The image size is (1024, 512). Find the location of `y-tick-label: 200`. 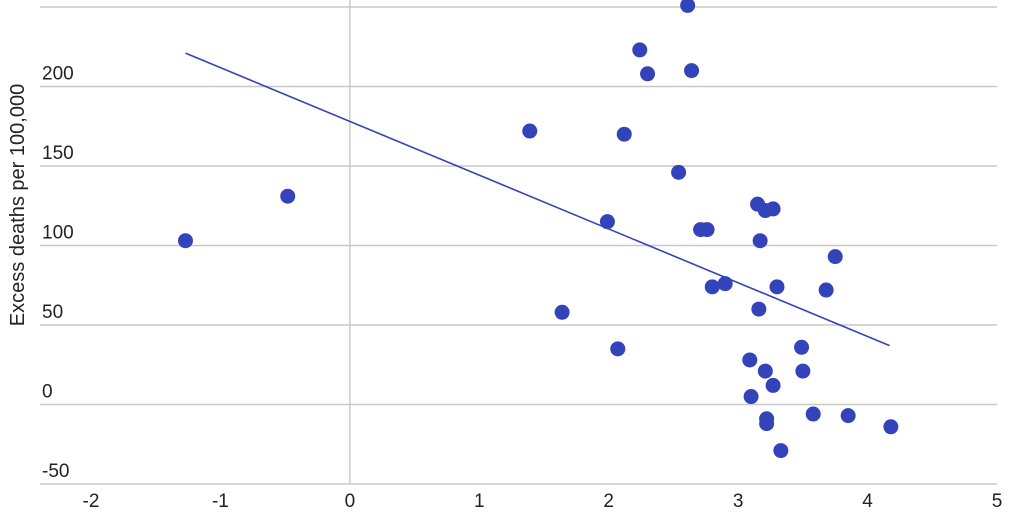

y-tick-label: 200 is located at coordinates (58, 74).